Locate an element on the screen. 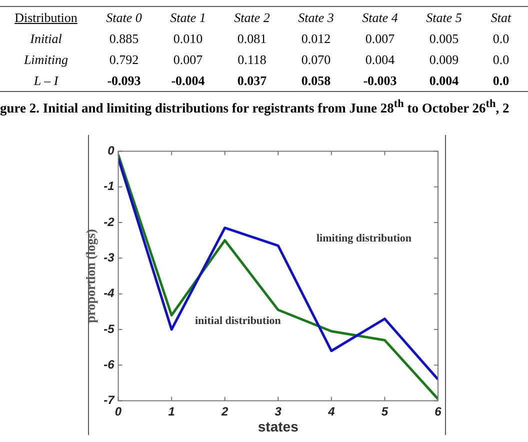 This screenshot has height=442, width=528. text: Distribution State 0 State 1 State 2 State 3 State 4 State 5 Stat is located at coordinates (263, 17).